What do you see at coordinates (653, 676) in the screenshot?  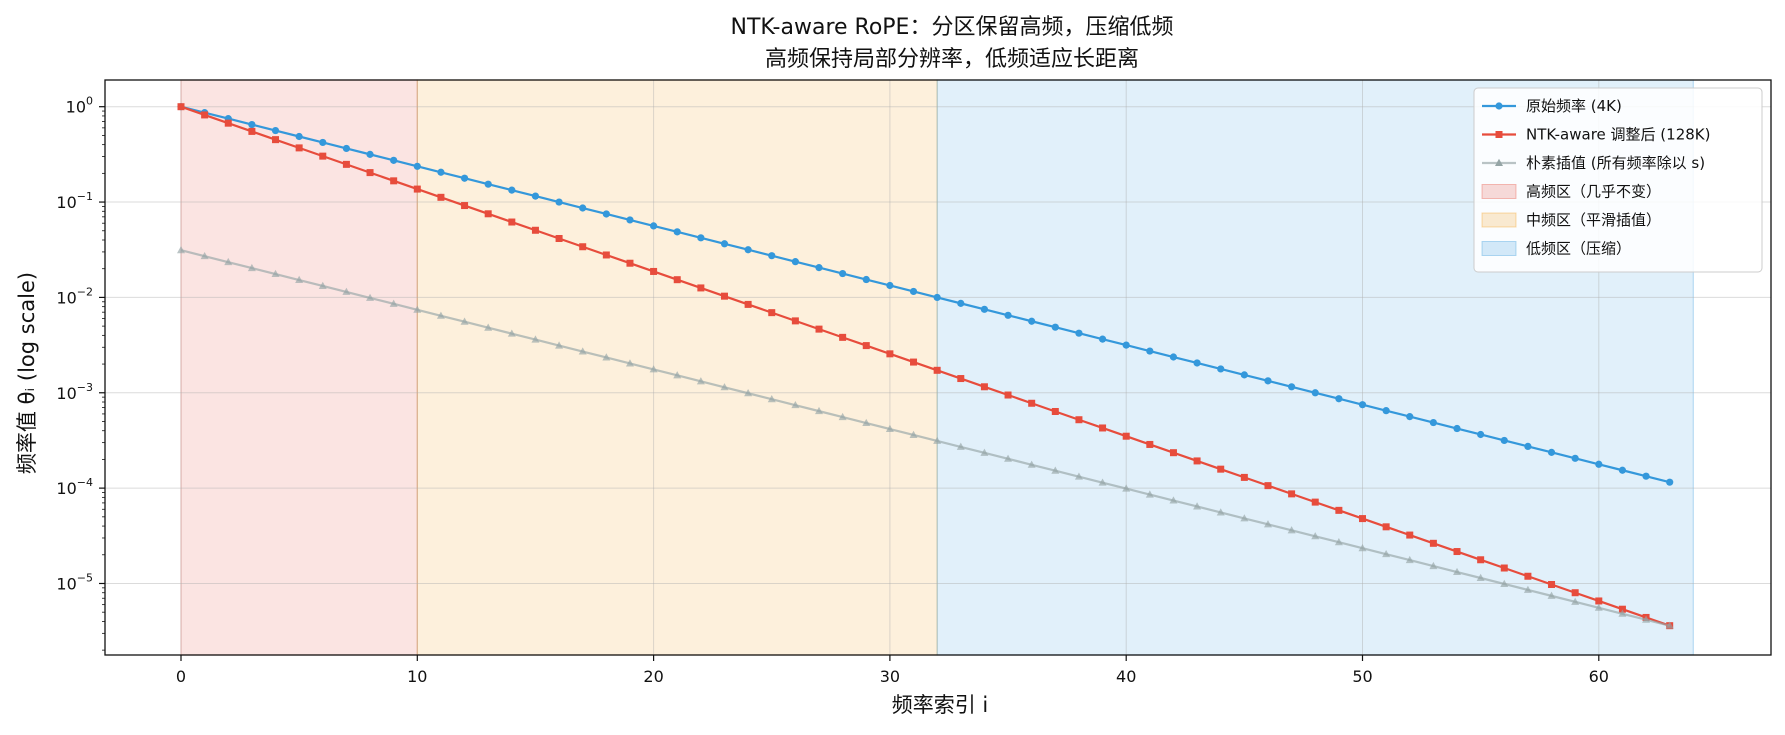 I see `x-tick-label: 20` at bounding box center [653, 676].